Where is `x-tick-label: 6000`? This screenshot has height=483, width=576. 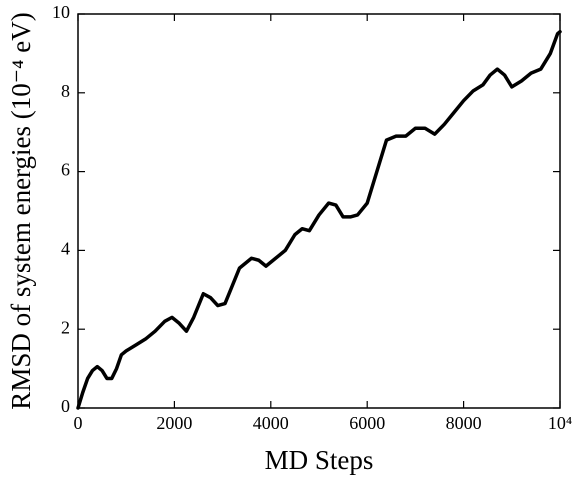 x-tick-label: 6000 is located at coordinates (367, 423).